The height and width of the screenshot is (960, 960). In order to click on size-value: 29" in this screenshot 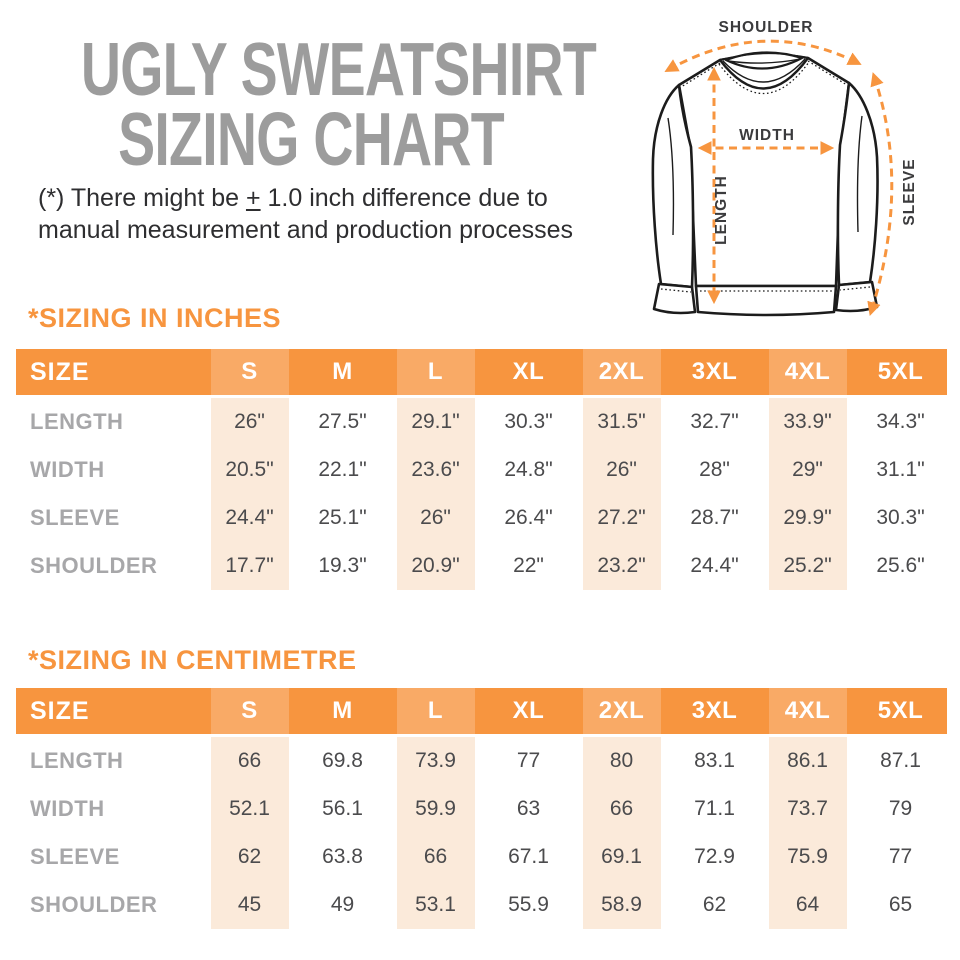, I will do `click(807, 470)`.